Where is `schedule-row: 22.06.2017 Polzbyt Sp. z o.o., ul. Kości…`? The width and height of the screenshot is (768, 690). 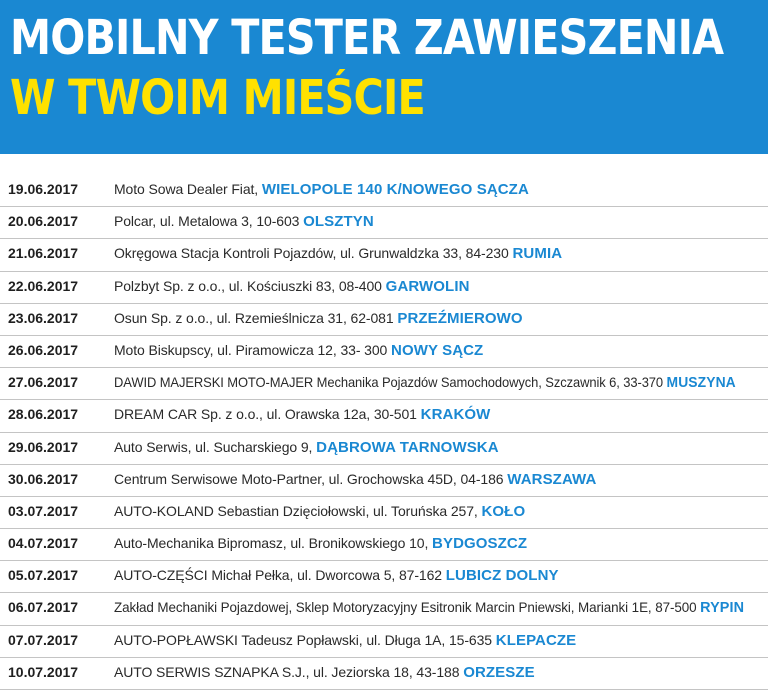 schedule-row: 22.06.2017 Polzbyt Sp. z o.o., ul. Kości… is located at coordinates (384, 288).